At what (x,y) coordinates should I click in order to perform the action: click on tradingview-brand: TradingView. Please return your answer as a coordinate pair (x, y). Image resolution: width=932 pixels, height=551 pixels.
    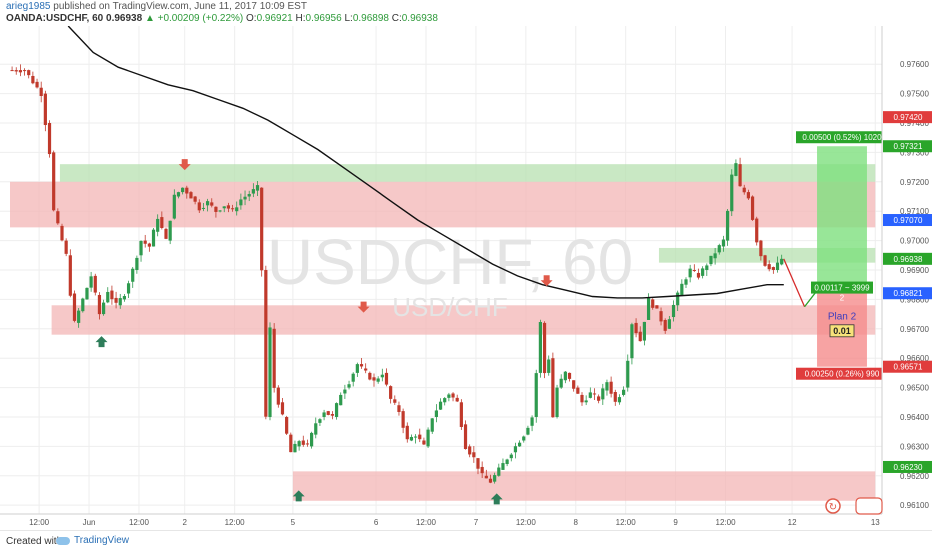
    Looking at the image, I should click on (102, 540).